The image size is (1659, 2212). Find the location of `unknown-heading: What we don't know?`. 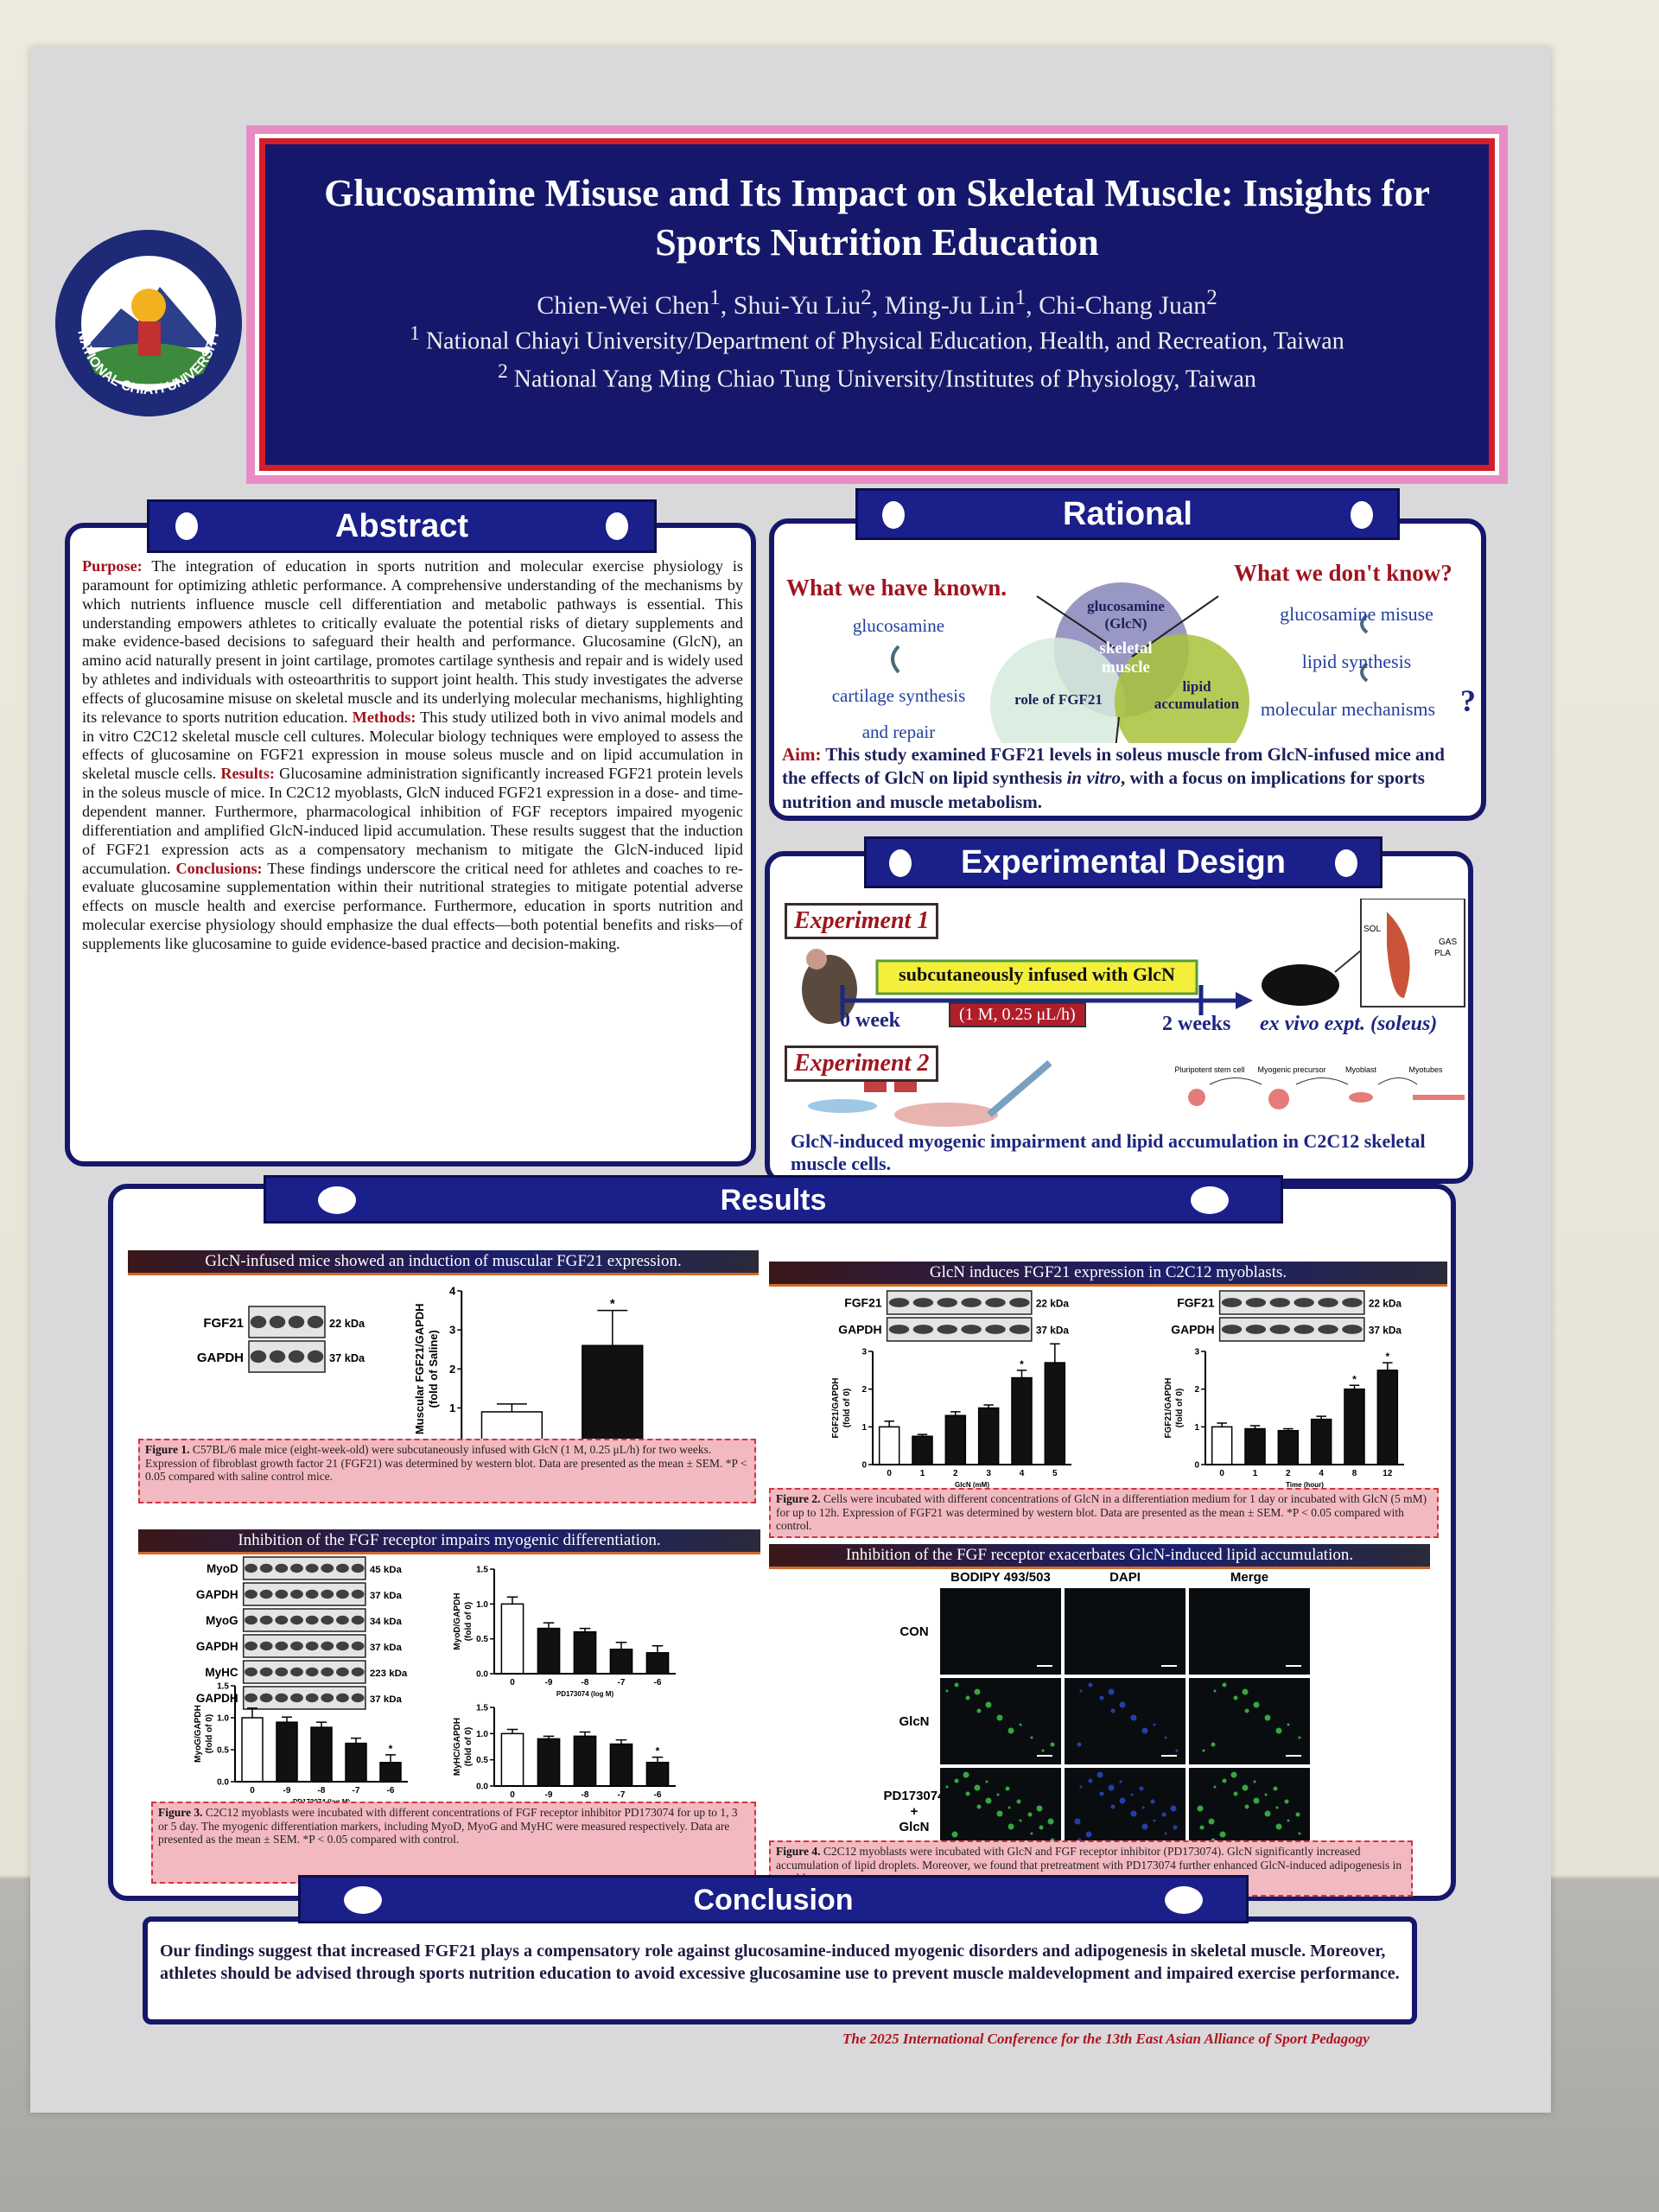

unknown-heading: What we don't know? is located at coordinates (1343, 573).